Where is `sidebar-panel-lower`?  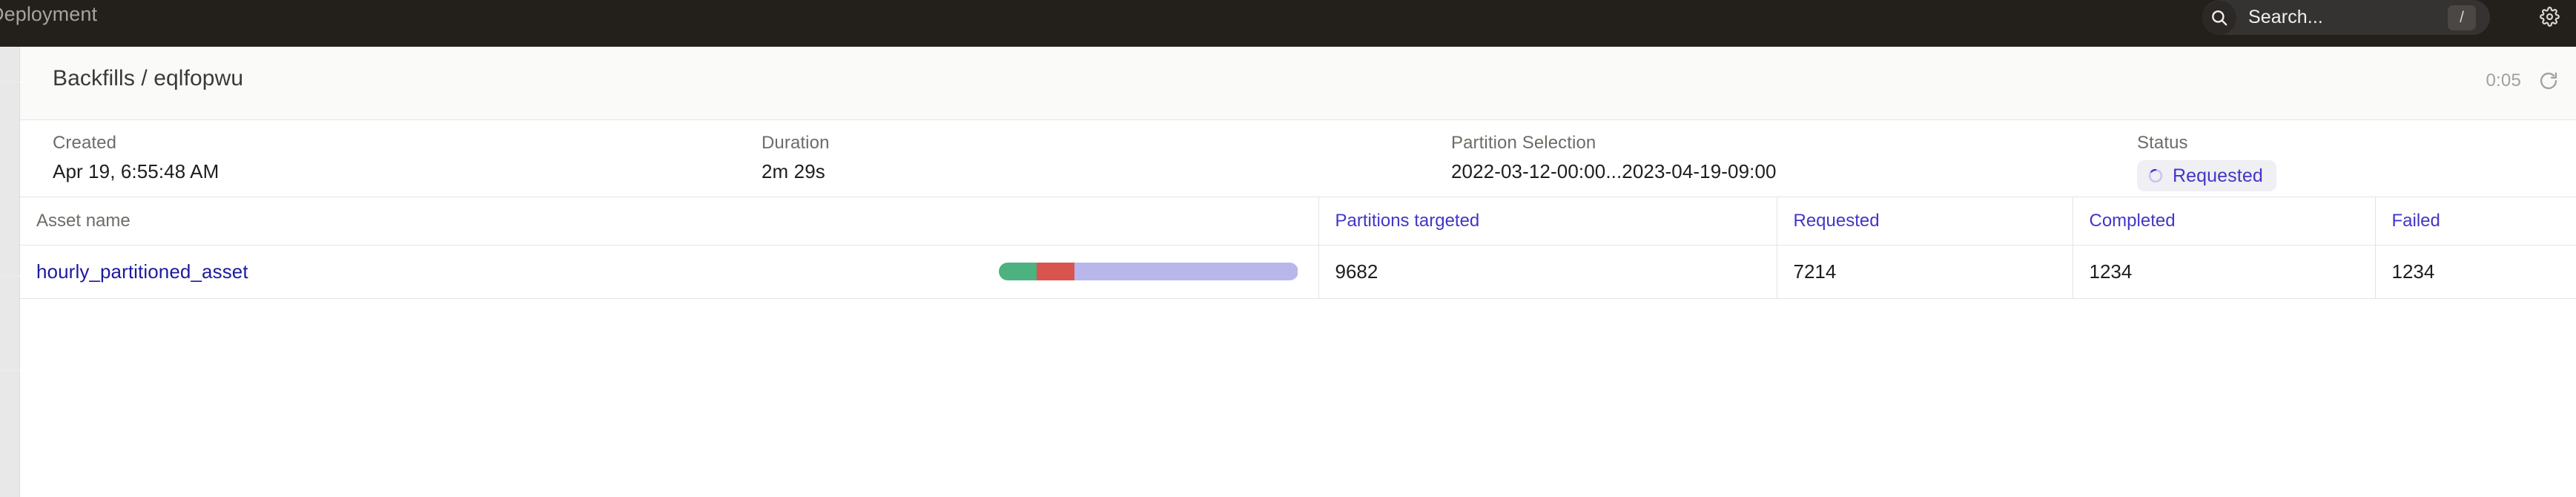 sidebar-panel-lower is located at coordinates (10, 323).